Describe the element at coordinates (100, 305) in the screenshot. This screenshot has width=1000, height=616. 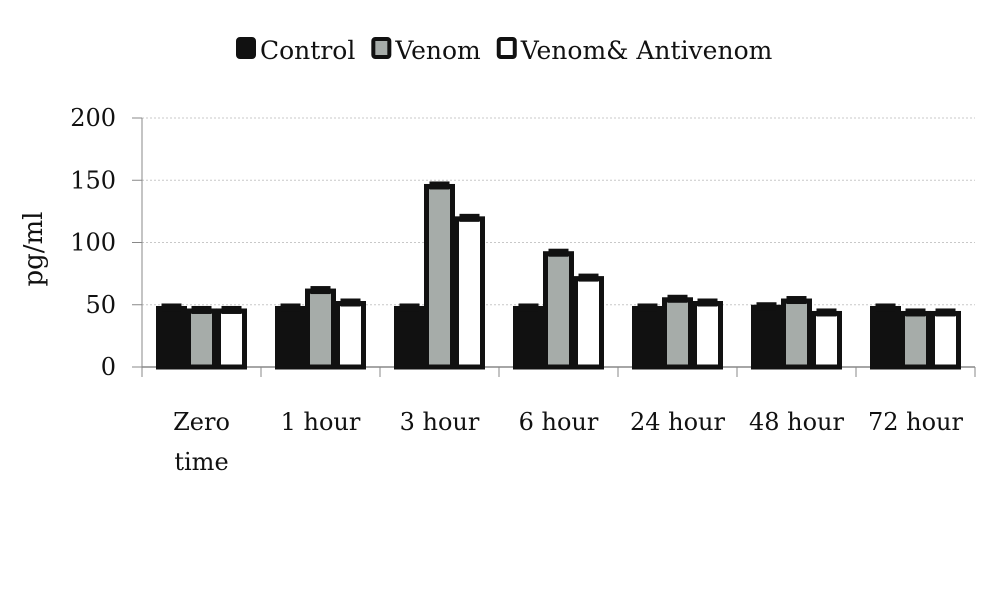
I see `y-tick-label: 50` at that location.